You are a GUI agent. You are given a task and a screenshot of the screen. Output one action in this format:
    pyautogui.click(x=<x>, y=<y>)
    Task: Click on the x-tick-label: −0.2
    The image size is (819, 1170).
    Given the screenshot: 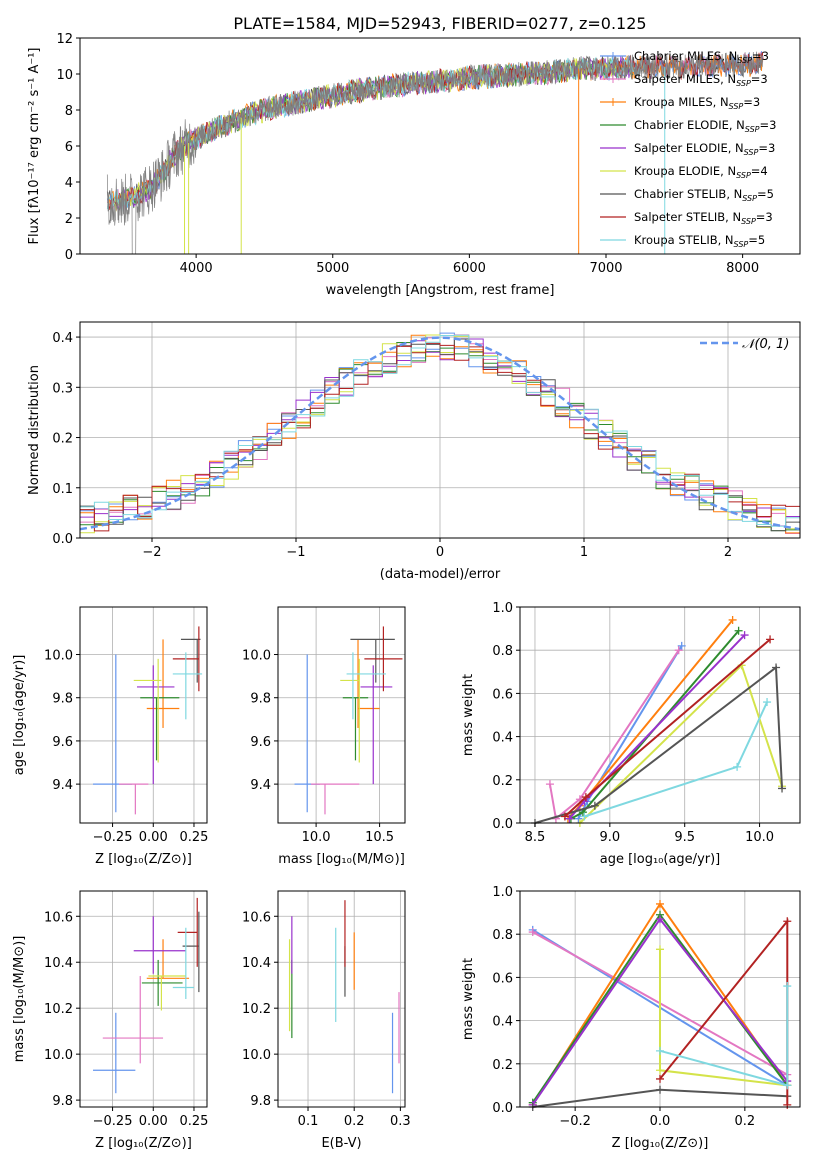 What is the action you would take?
    pyautogui.click(x=575, y=1121)
    